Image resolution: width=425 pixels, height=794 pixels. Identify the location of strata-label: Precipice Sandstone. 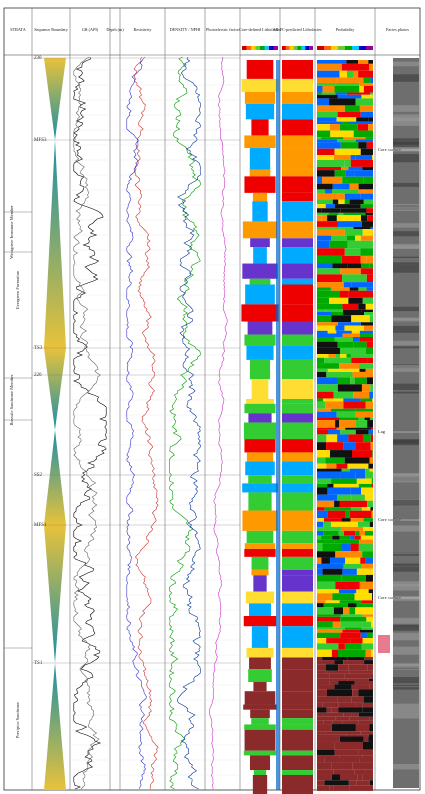
(17, 720).